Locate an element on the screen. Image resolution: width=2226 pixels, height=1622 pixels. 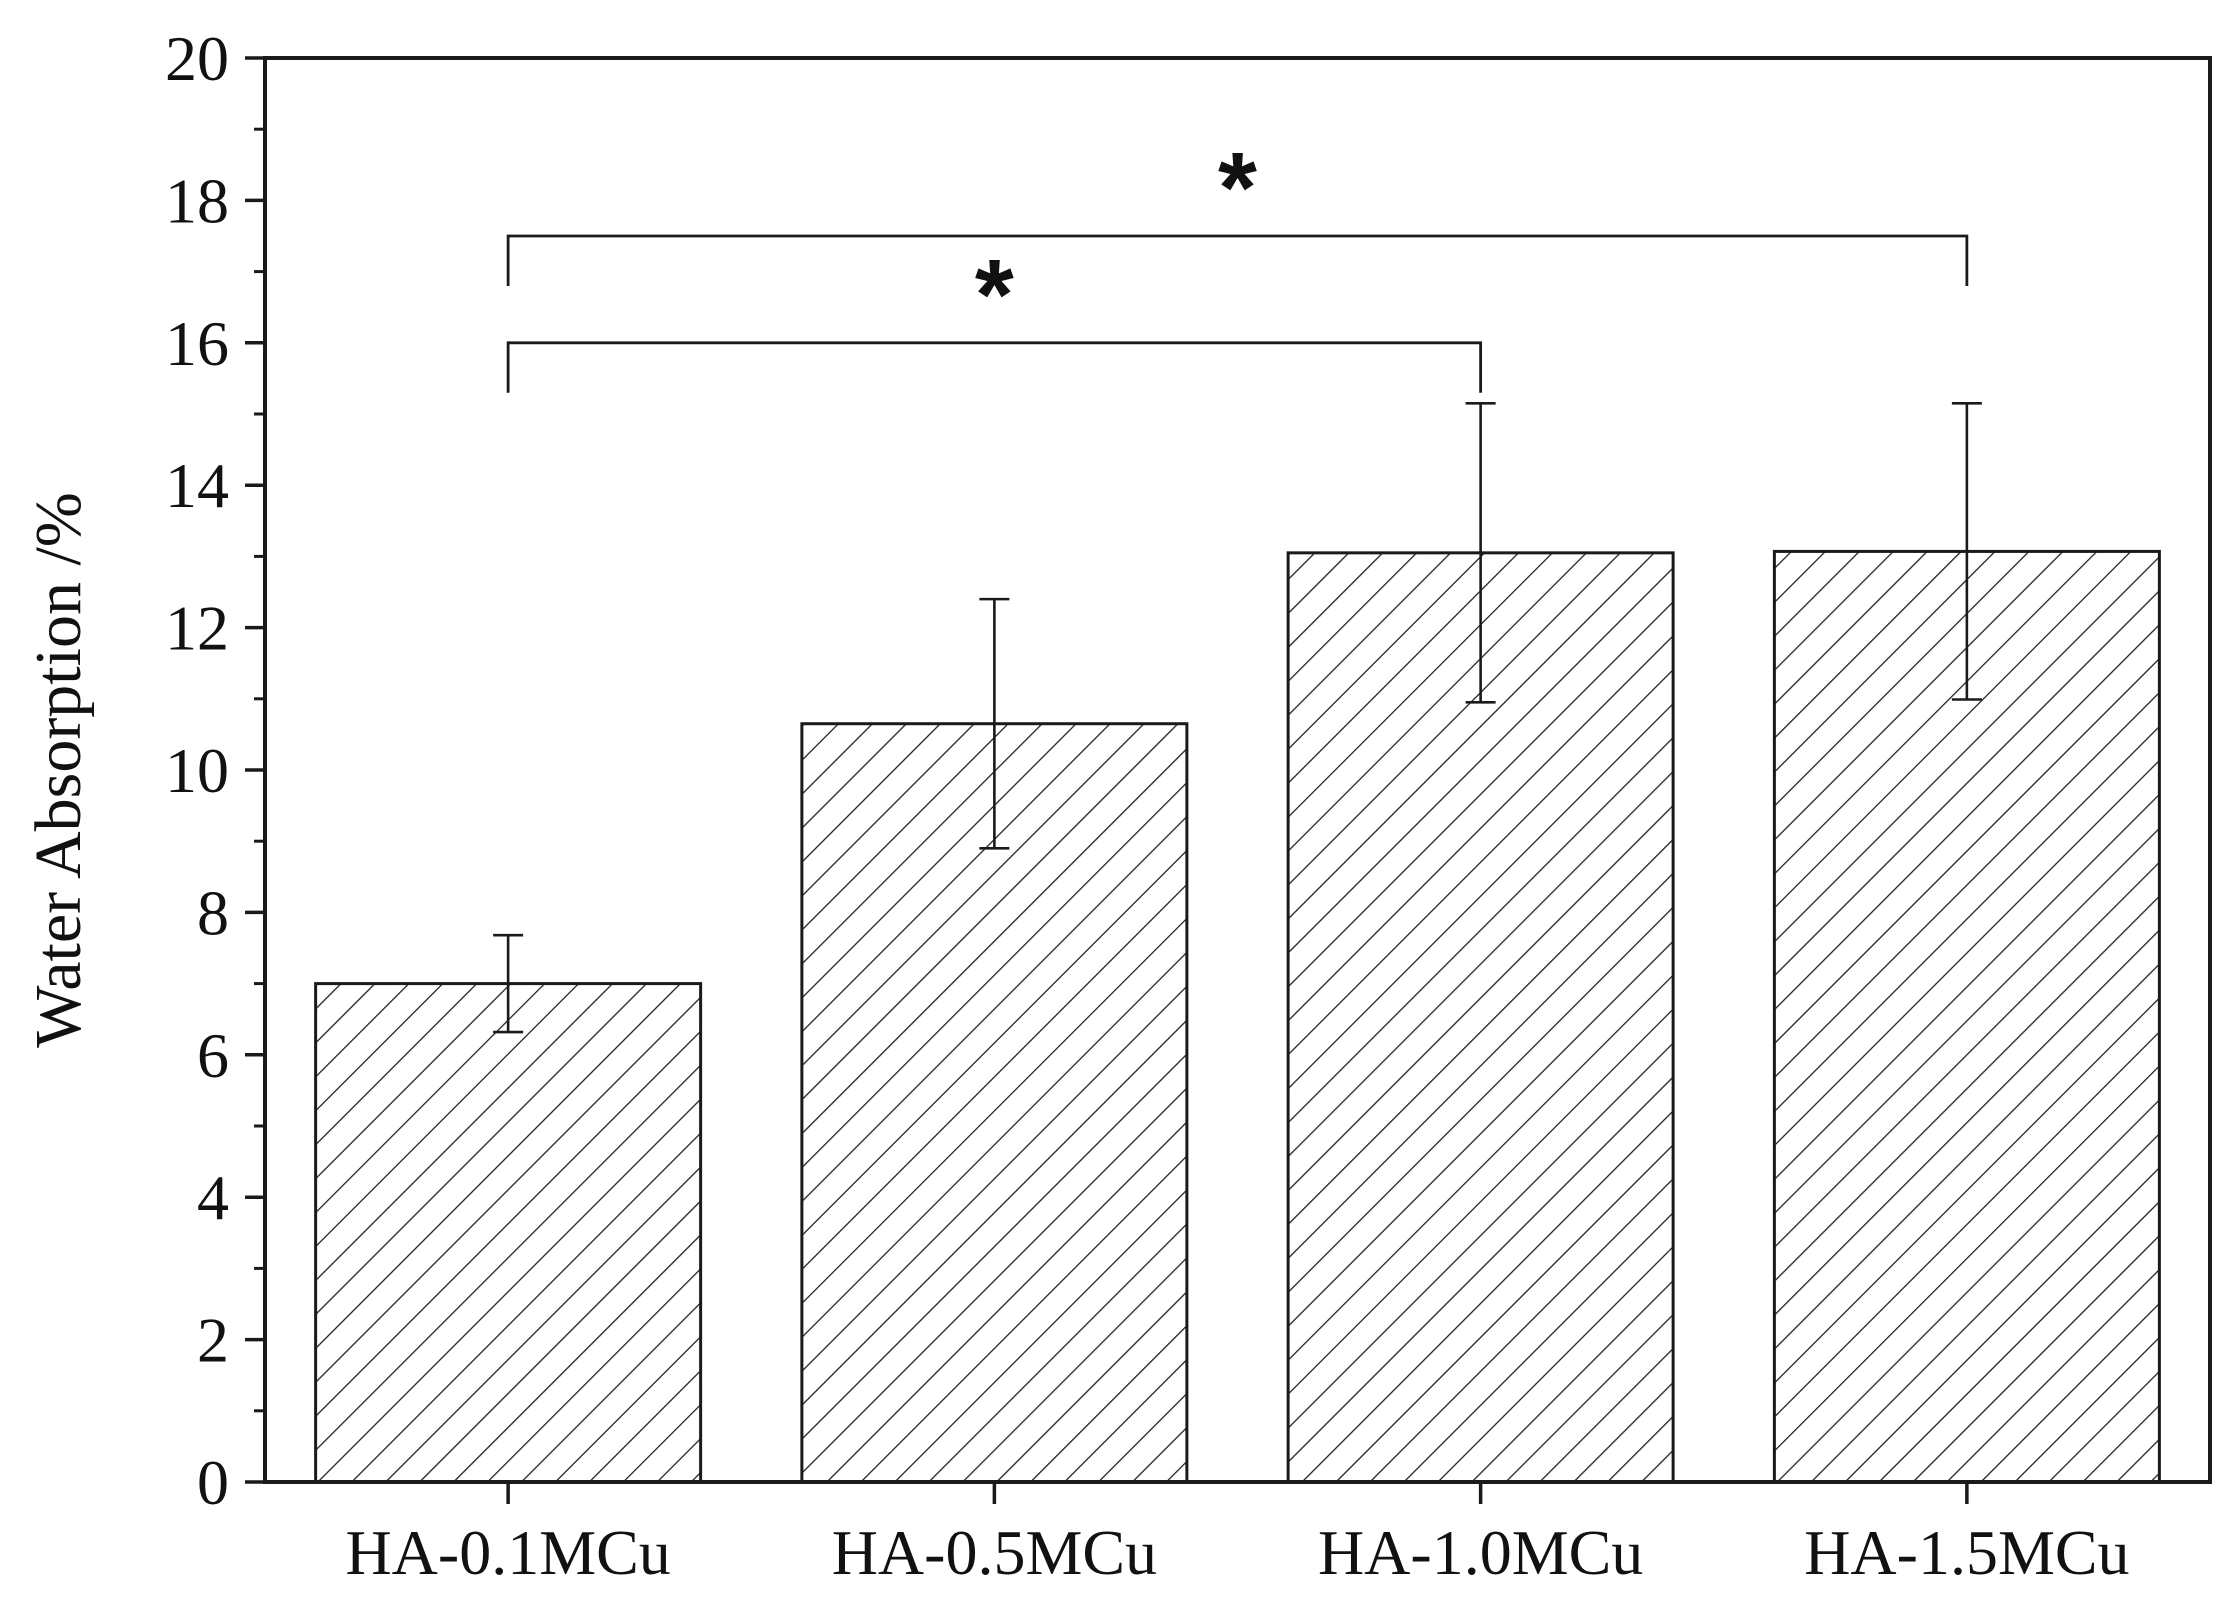
x-tick-label: HA-1.0MCu is located at coordinates (1480, 1552).